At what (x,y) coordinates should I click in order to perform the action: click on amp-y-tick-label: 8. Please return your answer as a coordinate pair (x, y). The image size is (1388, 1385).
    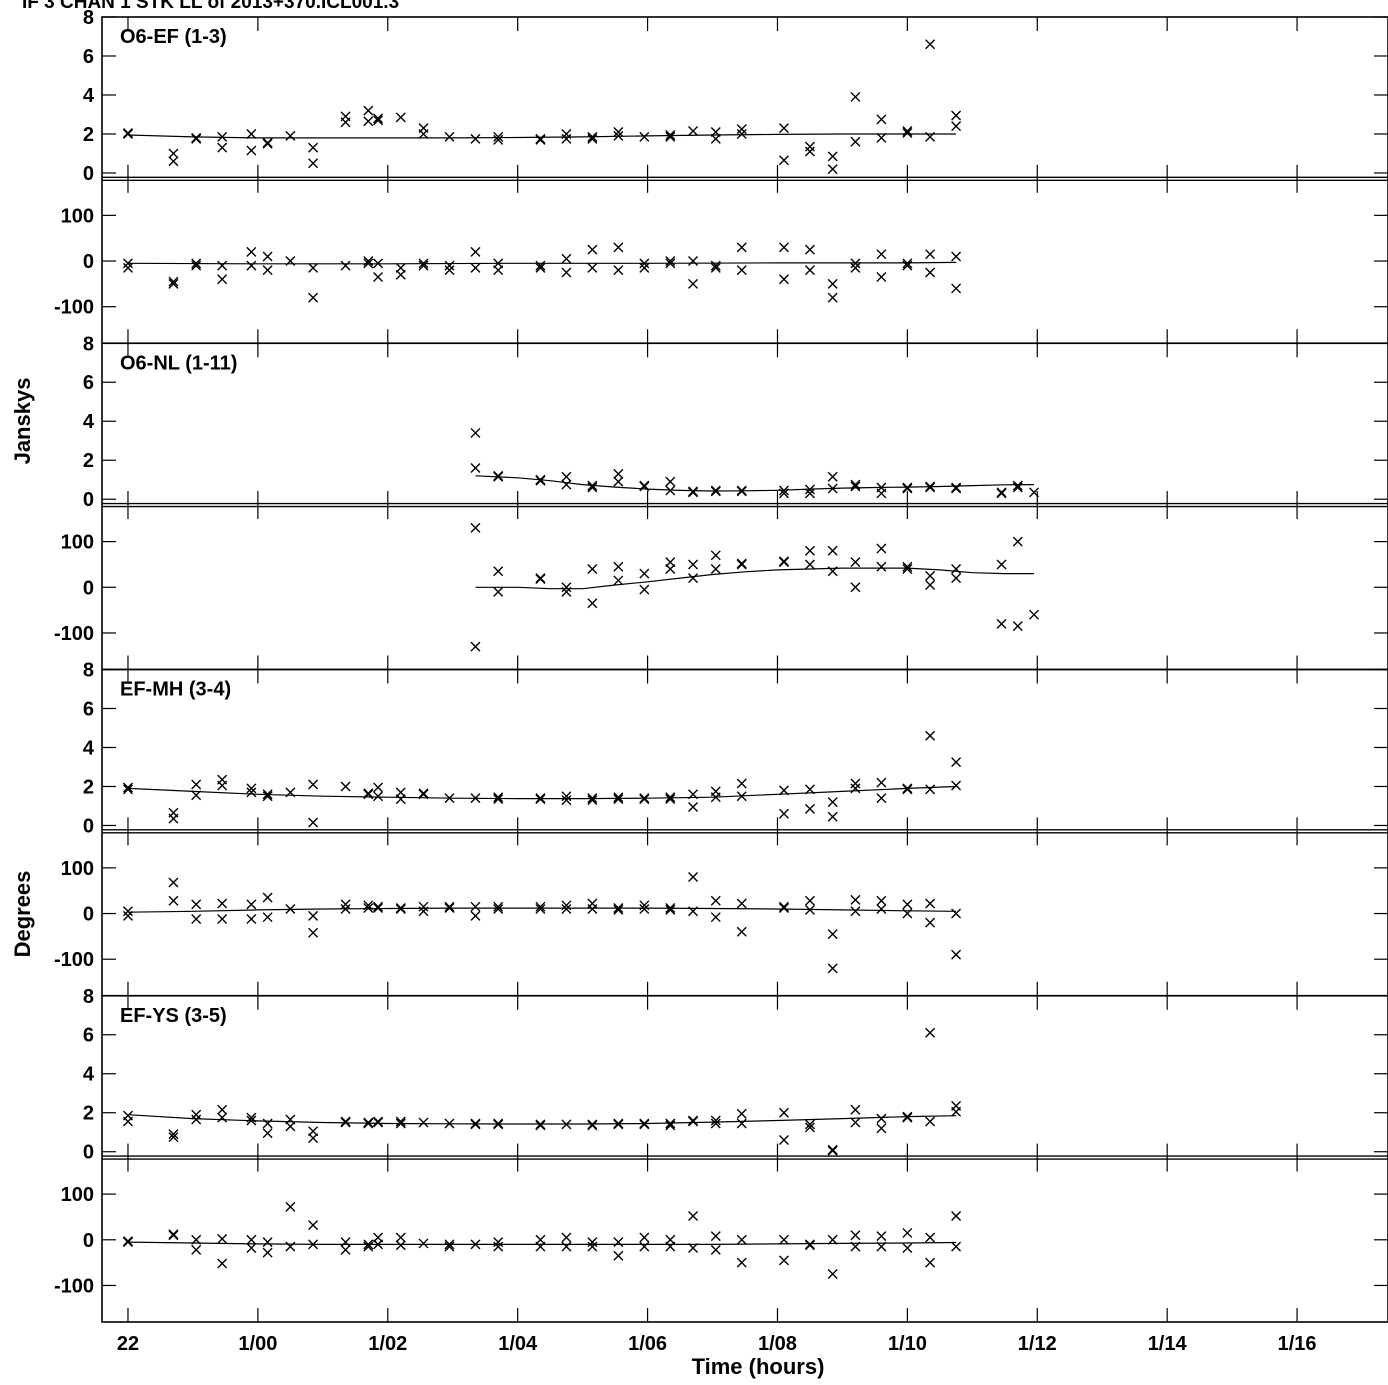
    Looking at the image, I should click on (88, 671).